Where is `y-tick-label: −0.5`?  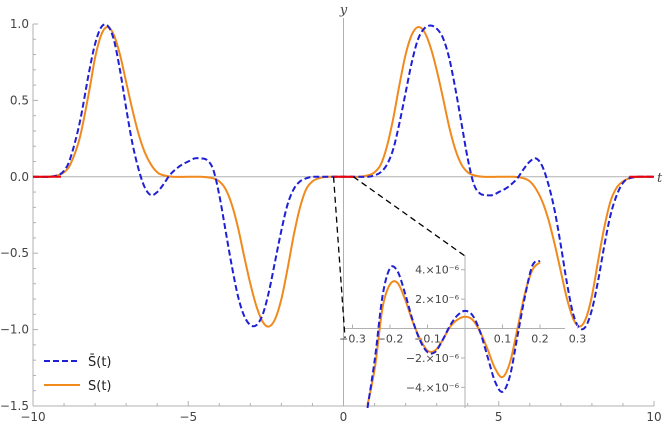
y-tick-label: −0.5 is located at coordinates (14, 253).